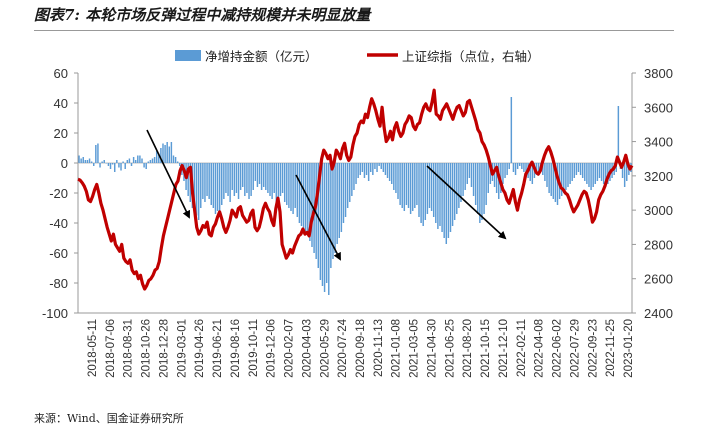 Image resolution: width=706 pixels, height=435 pixels. Describe the element at coordinates (261, 56) in the screenshot. I see `legend-bar-label: 净增持金额（亿元）` at that location.